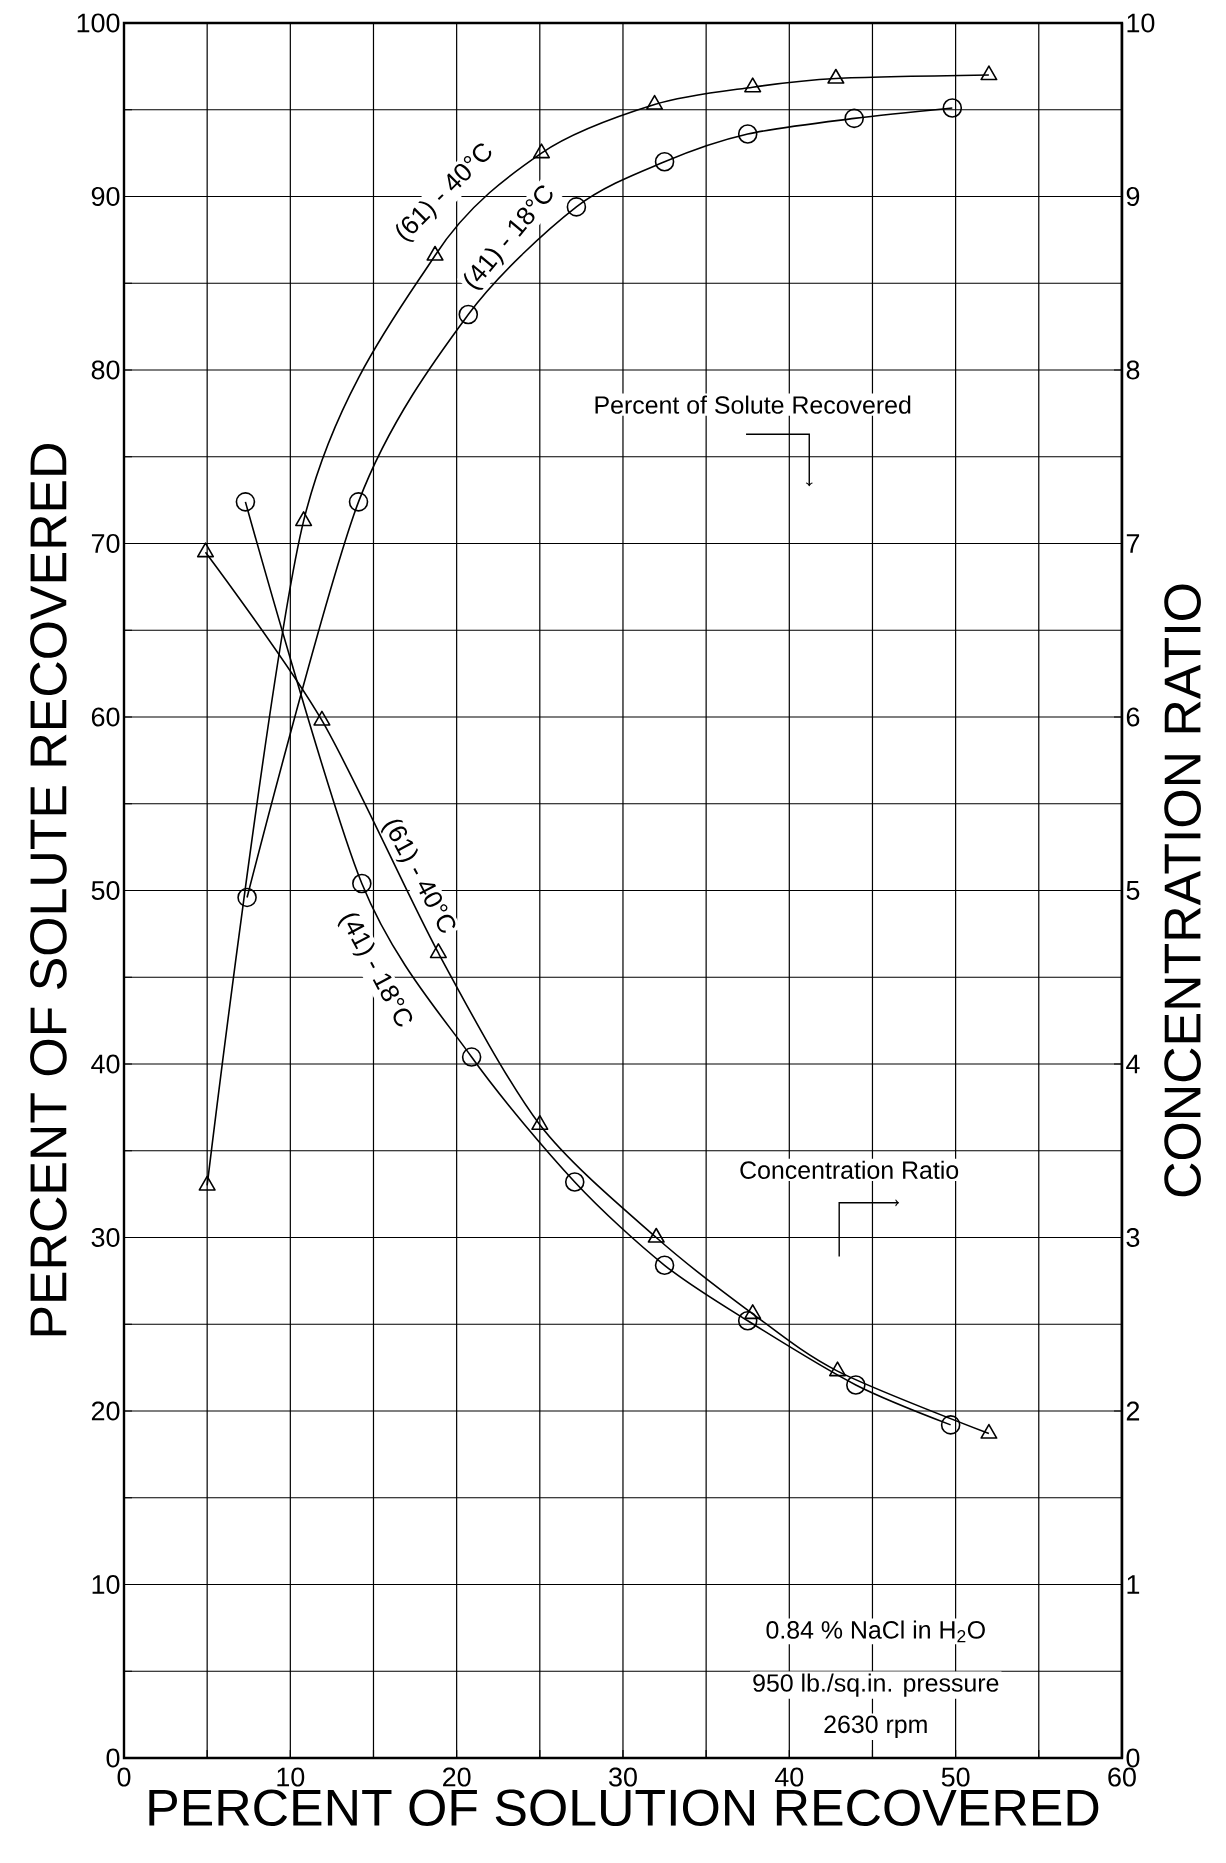 The height and width of the screenshot is (1863, 1226). I want to click on x-tick-label: 50, so click(955, 1777).